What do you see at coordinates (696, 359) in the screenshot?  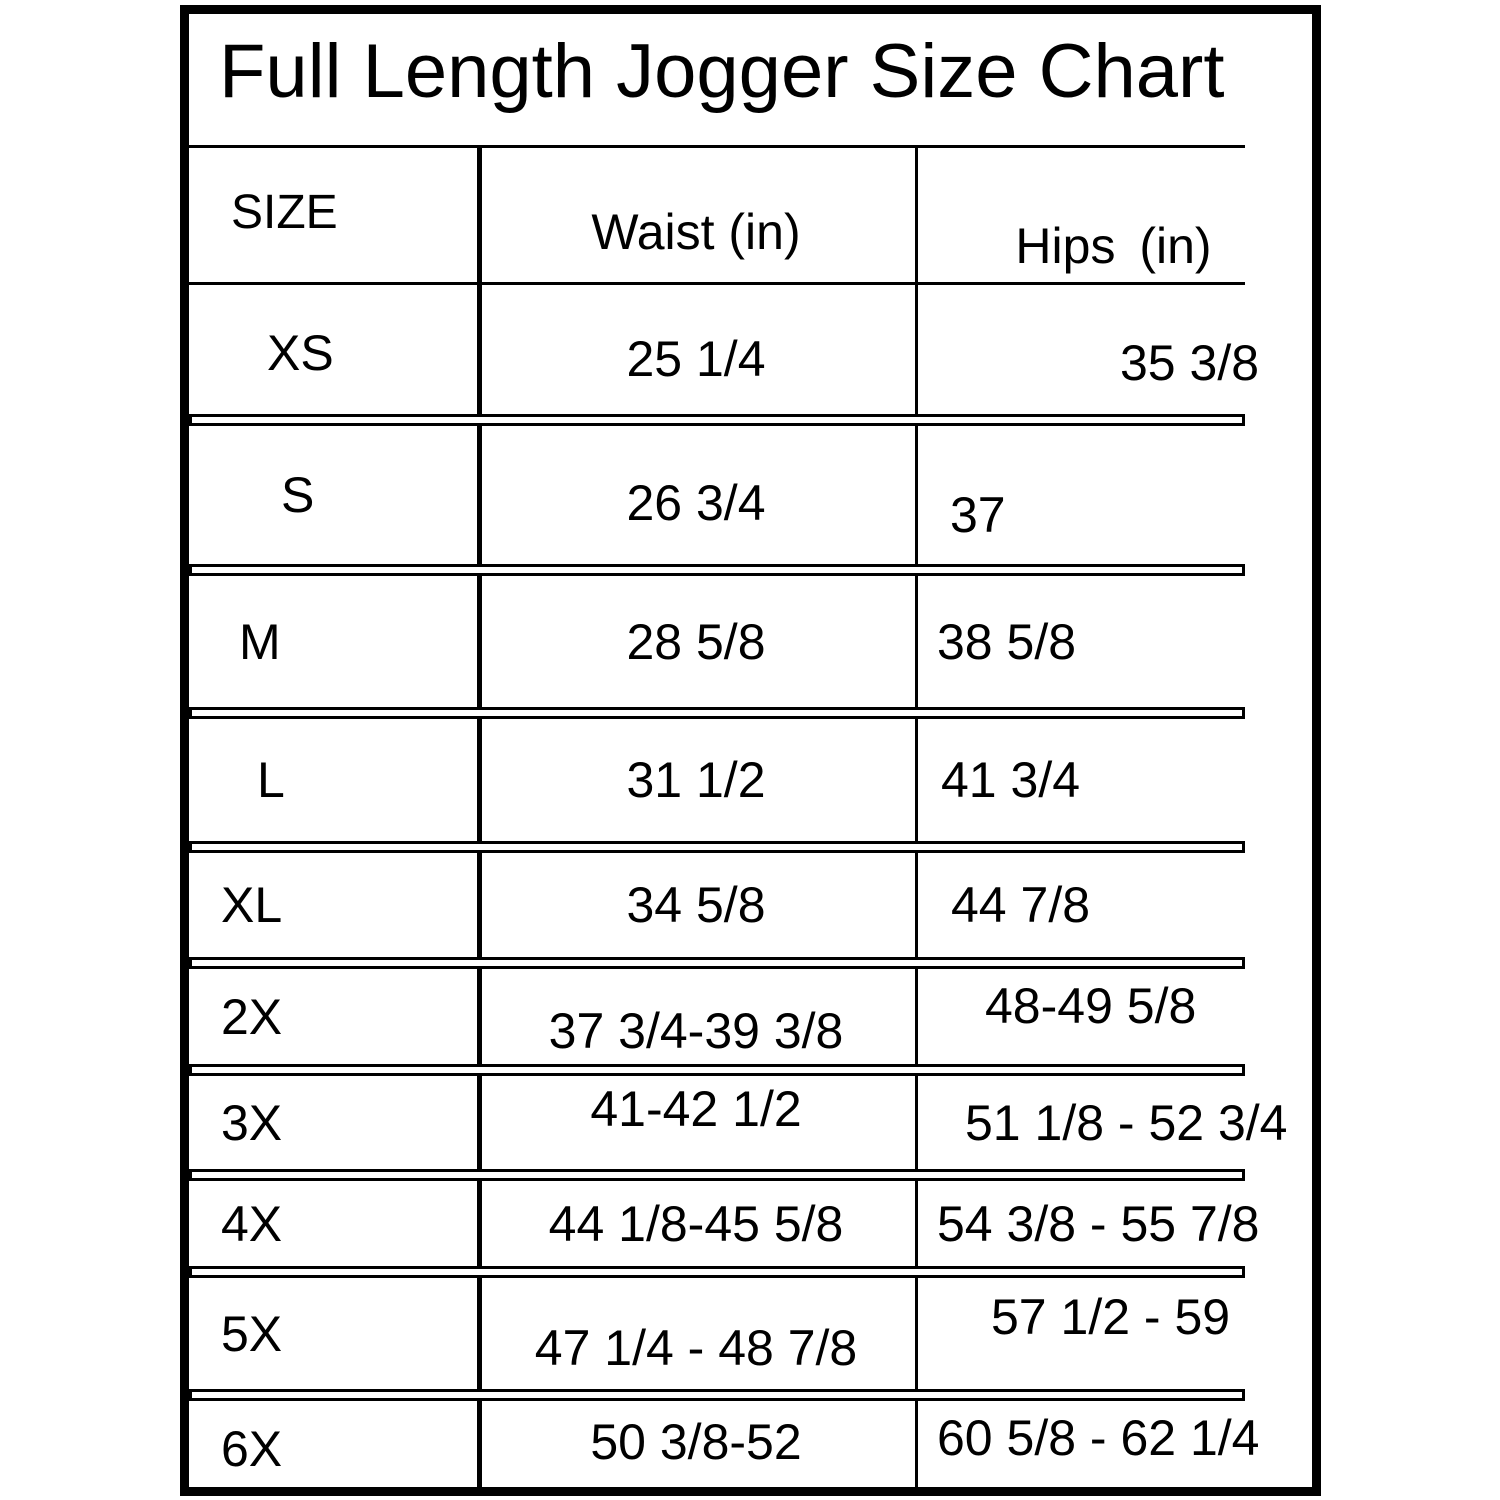 I see `waist-cell: 25 1/4` at bounding box center [696, 359].